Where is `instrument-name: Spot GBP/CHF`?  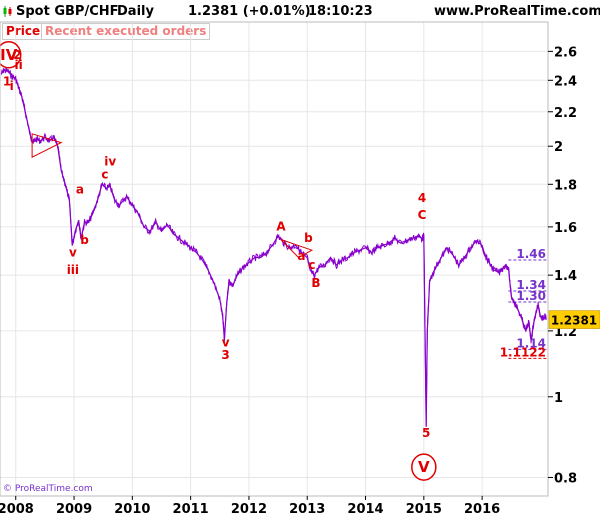
instrument-name: Spot GBP/CHF is located at coordinates (67, 11).